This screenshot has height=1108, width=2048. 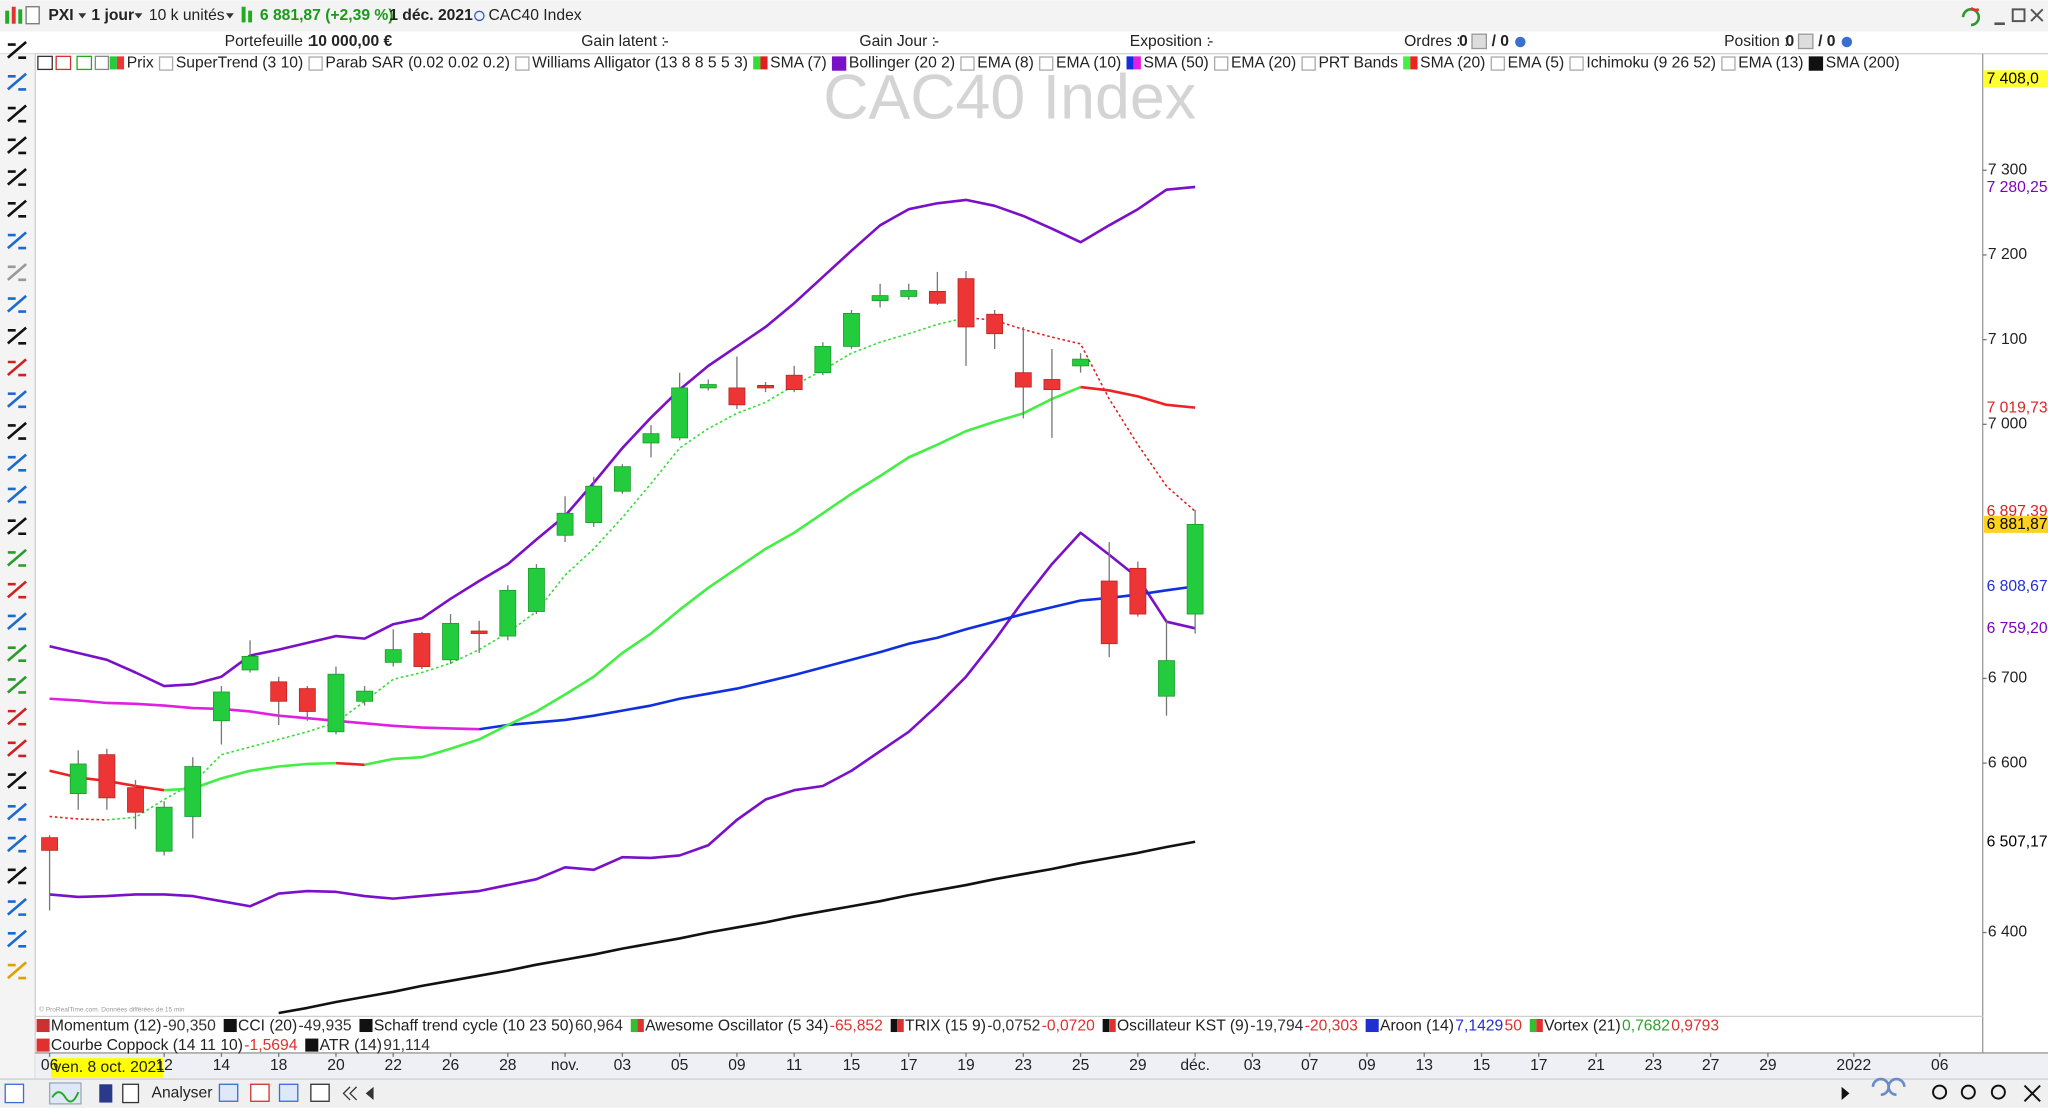 What do you see at coordinates (902, 63) in the screenshot?
I see `legend-label: Bollinger (20 2)` at bounding box center [902, 63].